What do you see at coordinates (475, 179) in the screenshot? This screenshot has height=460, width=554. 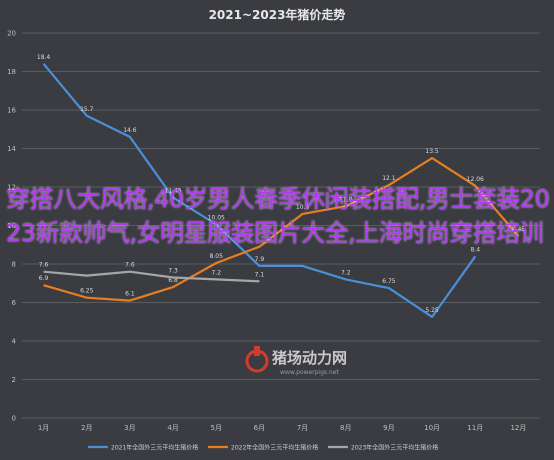 I see `data-label: 12.06` at bounding box center [475, 179].